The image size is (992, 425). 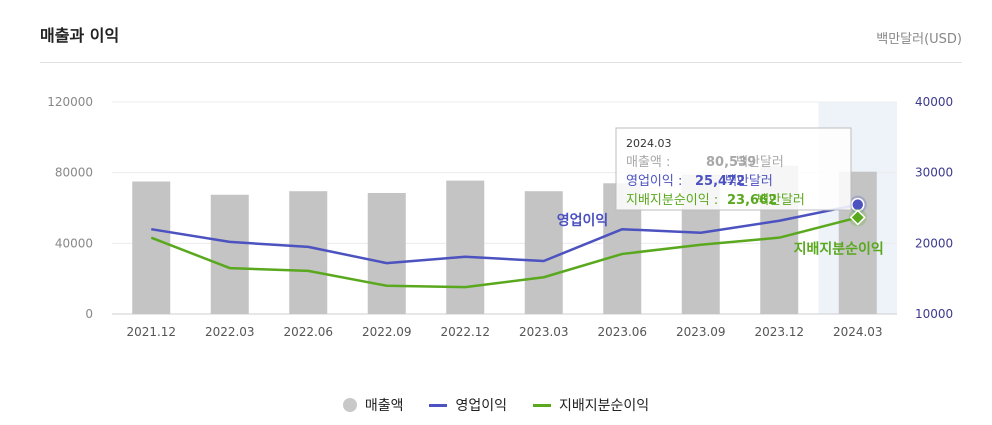 I want to click on tooltip-row-value: 23,662, so click(x=752, y=200).